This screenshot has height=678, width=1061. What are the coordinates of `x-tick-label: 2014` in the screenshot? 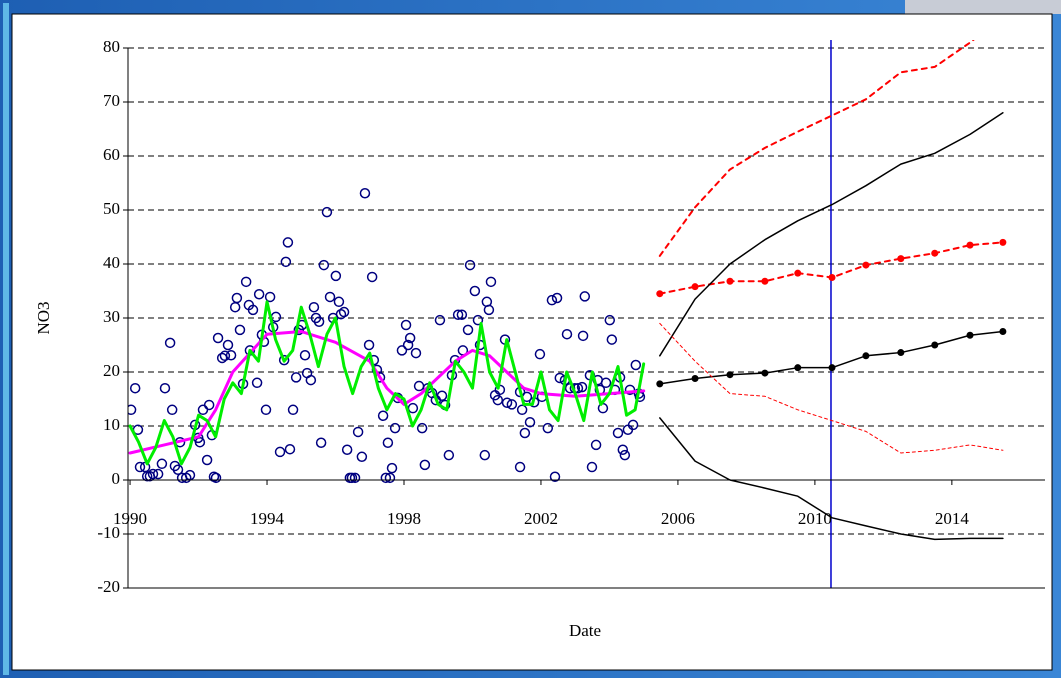 It's located at (952, 518).